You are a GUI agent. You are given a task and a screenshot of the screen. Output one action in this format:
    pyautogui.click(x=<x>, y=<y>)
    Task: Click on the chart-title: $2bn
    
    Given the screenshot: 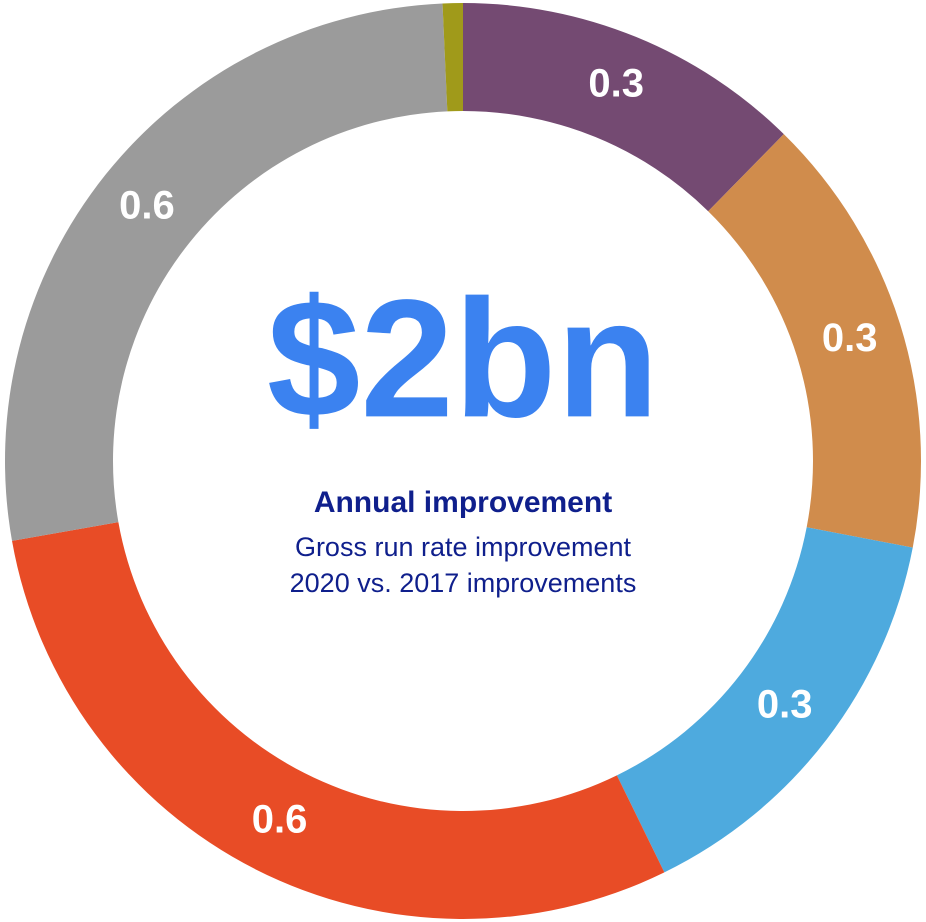 What is the action you would take?
    pyautogui.click(x=463, y=358)
    